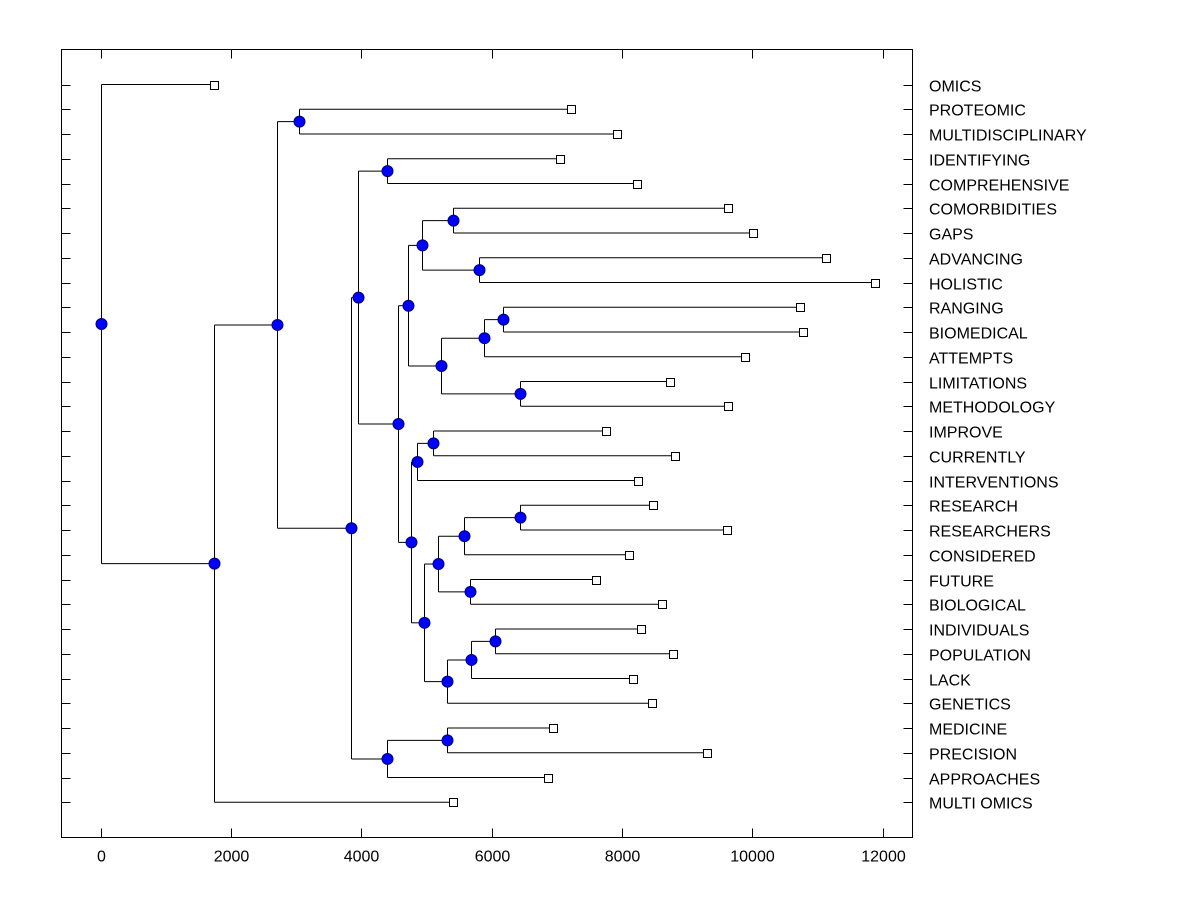 Image resolution: width=1200 pixels, height=900 pixels. What do you see at coordinates (979, 161) in the screenshot?
I see `leaf-label: IDENTIFYING` at bounding box center [979, 161].